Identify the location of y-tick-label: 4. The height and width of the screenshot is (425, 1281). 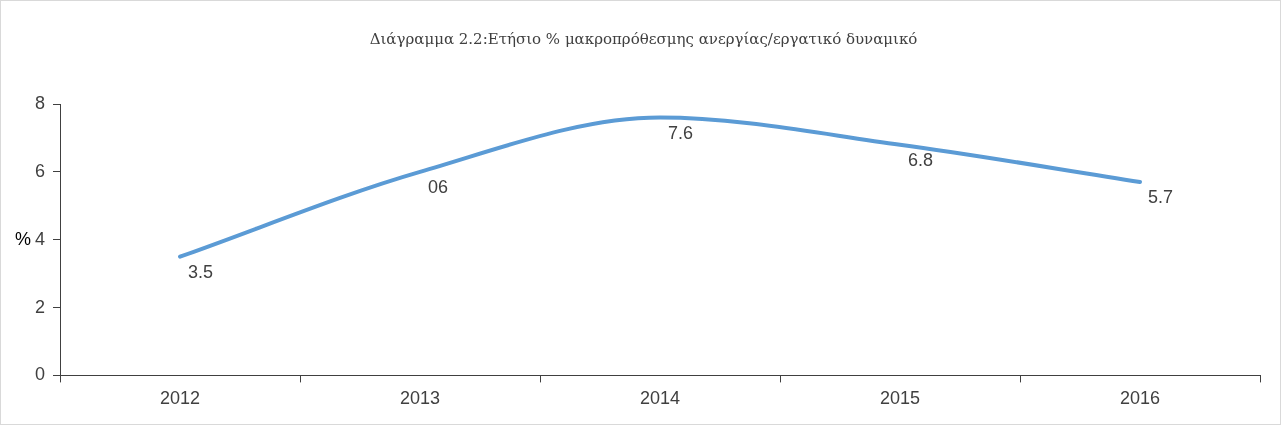
(40, 238).